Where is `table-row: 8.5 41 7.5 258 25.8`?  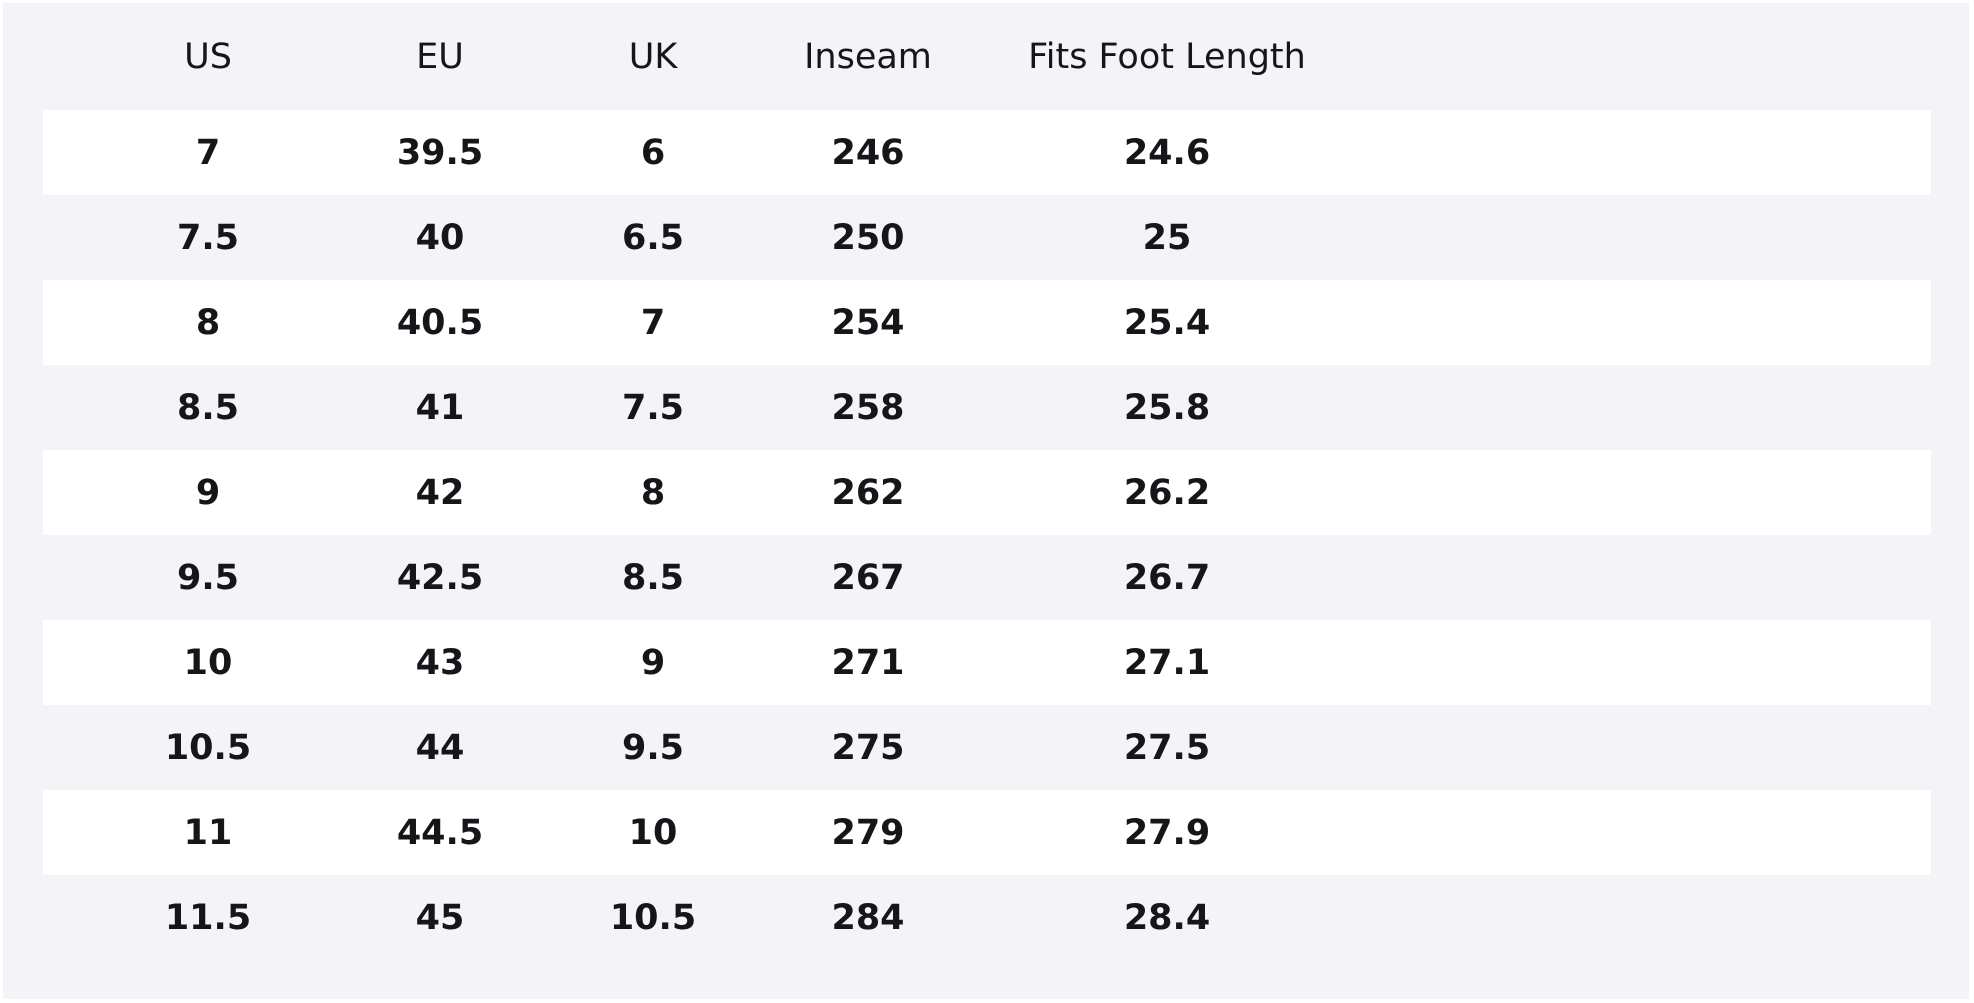 table-row: 8.5 41 7.5 258 25.8 is located at coordinates (987, 407).